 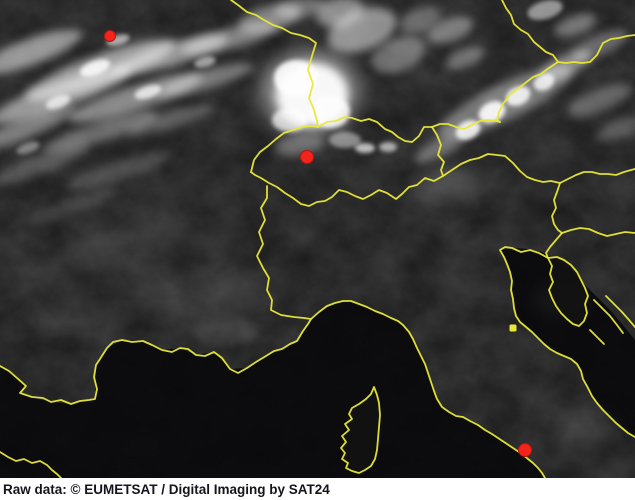 What do you see at coordinates (438, 151) in the screenshot?
I see `border-swiss-east` at bounding box center [438, 151].